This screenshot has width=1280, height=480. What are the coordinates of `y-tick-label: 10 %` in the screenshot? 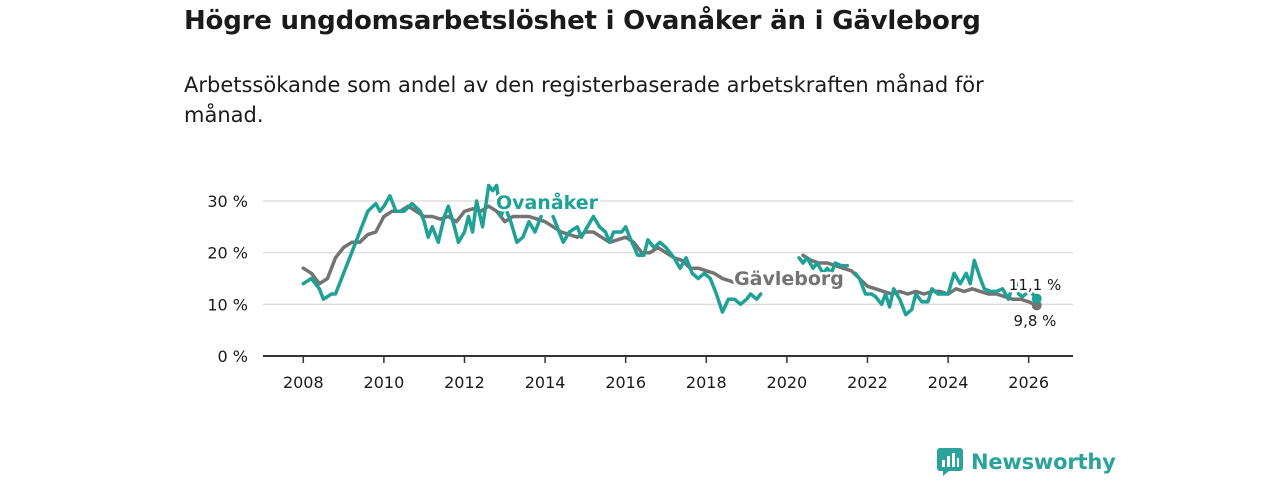 It's located at (227, 304).